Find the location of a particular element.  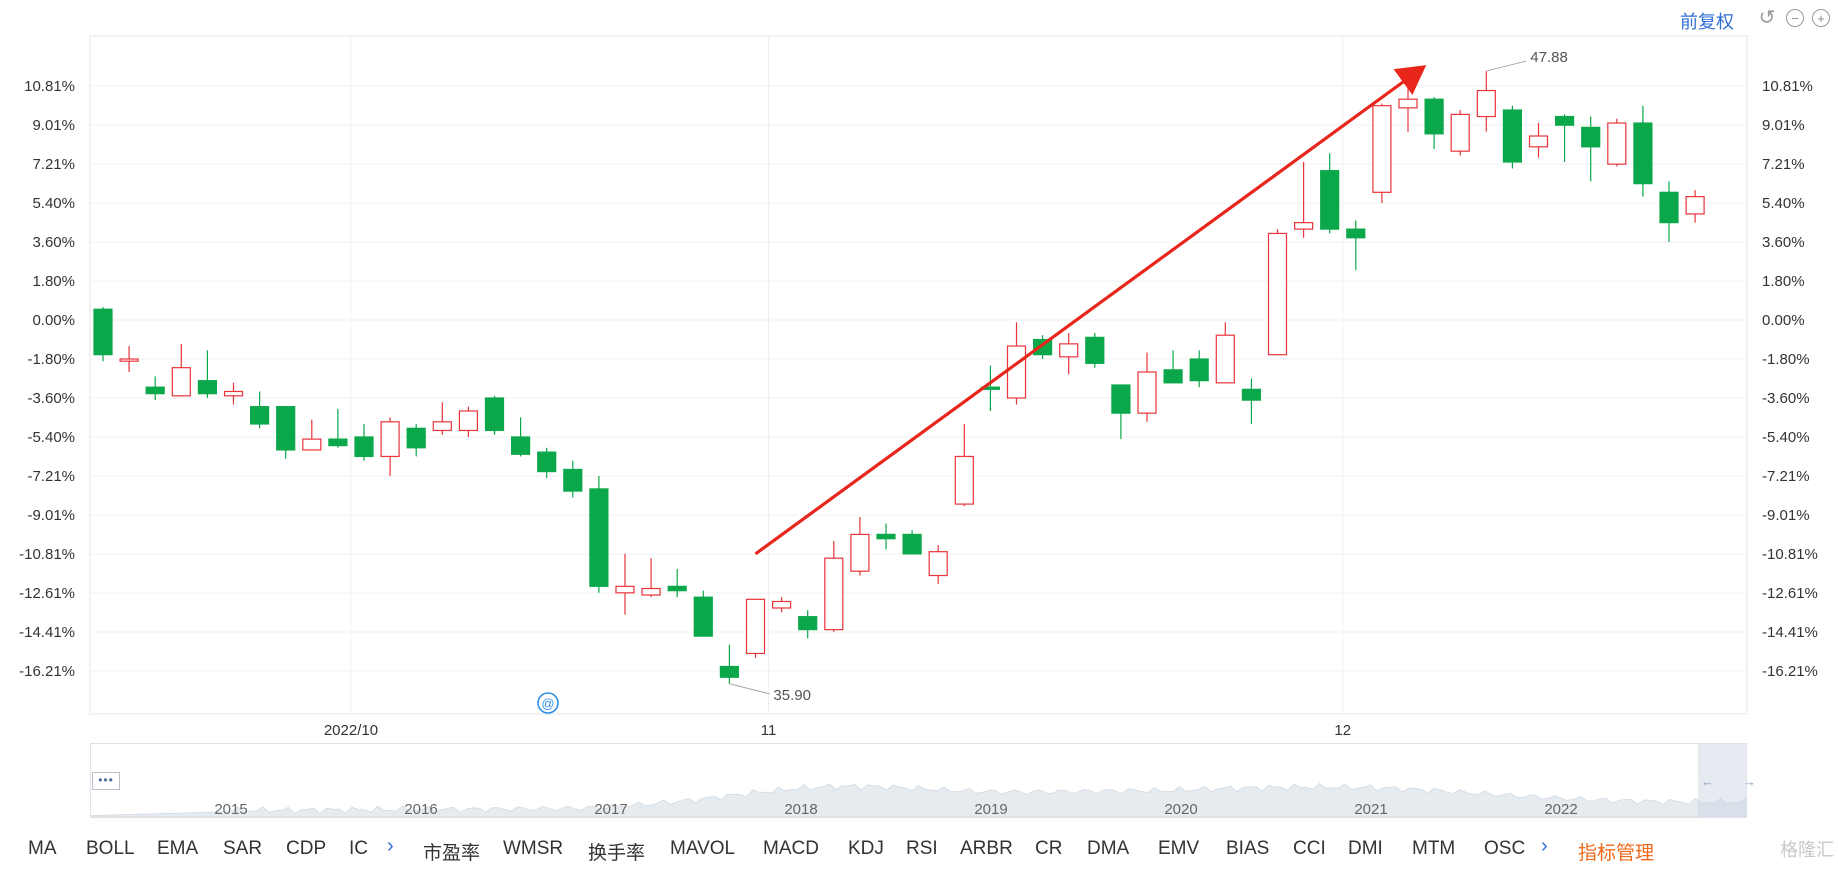

indicator-tab: EMV is located at coordinates (1179, 848).